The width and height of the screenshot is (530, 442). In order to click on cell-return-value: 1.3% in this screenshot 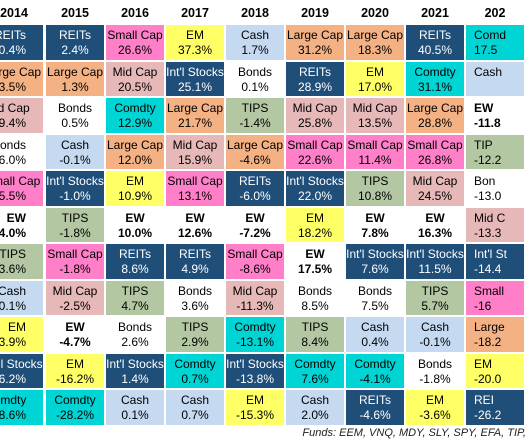, I will do `click(75, 86)`.